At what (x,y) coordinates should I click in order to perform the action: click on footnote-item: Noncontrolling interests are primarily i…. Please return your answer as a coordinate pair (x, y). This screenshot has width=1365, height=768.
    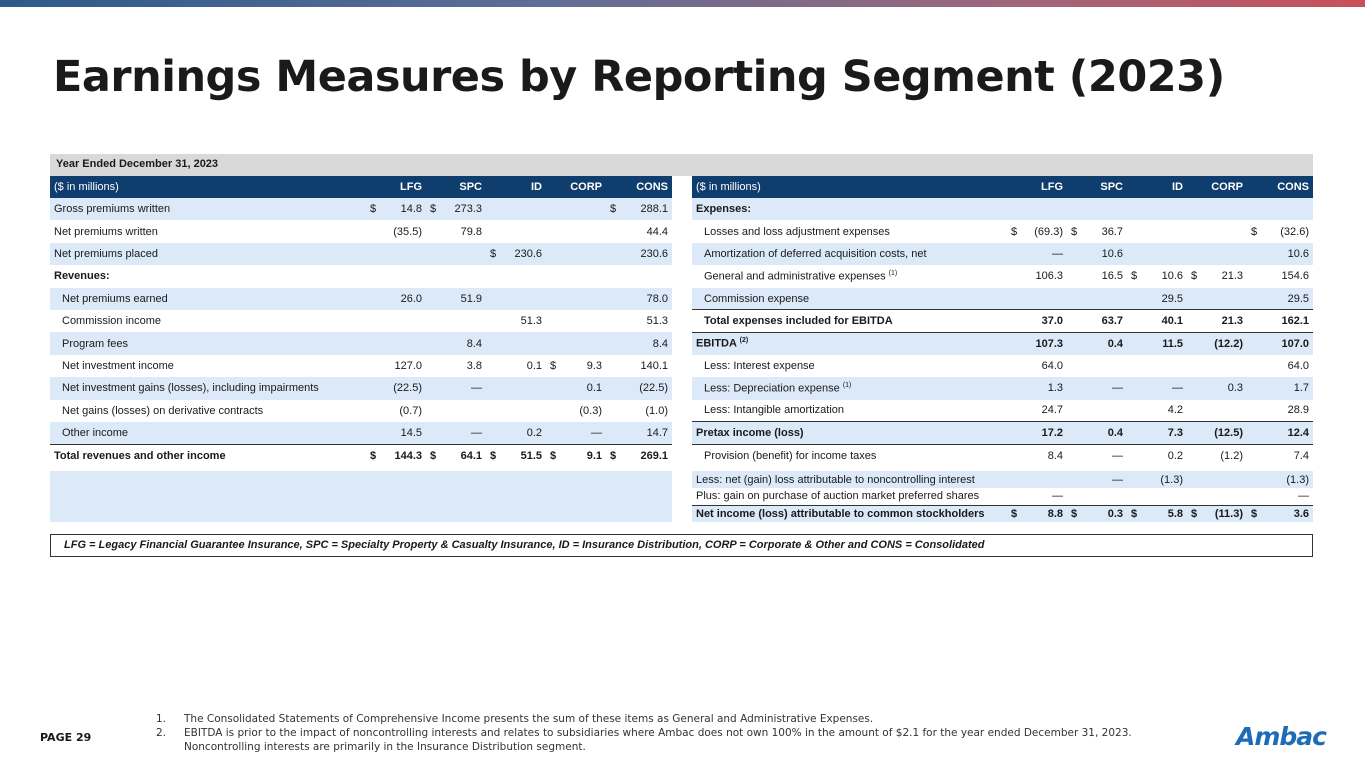
    Looking at the image, I should click on (644, 747).